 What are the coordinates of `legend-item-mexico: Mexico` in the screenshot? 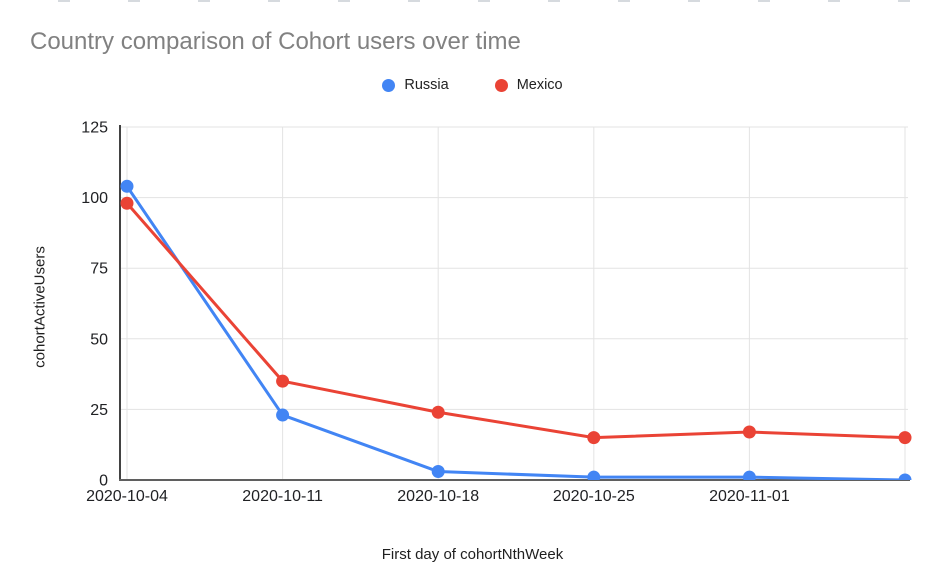 It's located at (528, 85).